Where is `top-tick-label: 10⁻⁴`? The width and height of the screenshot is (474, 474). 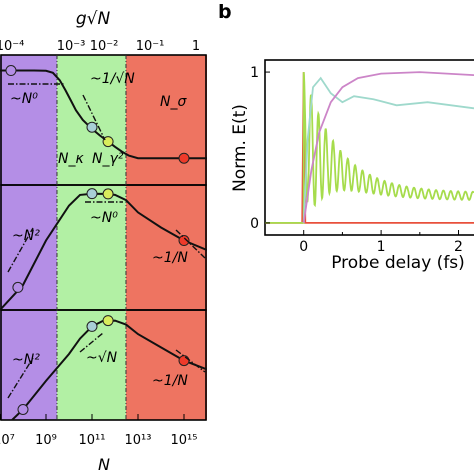 top-tick-label: 10⁻⁴ is located at coordinates (12, 46).